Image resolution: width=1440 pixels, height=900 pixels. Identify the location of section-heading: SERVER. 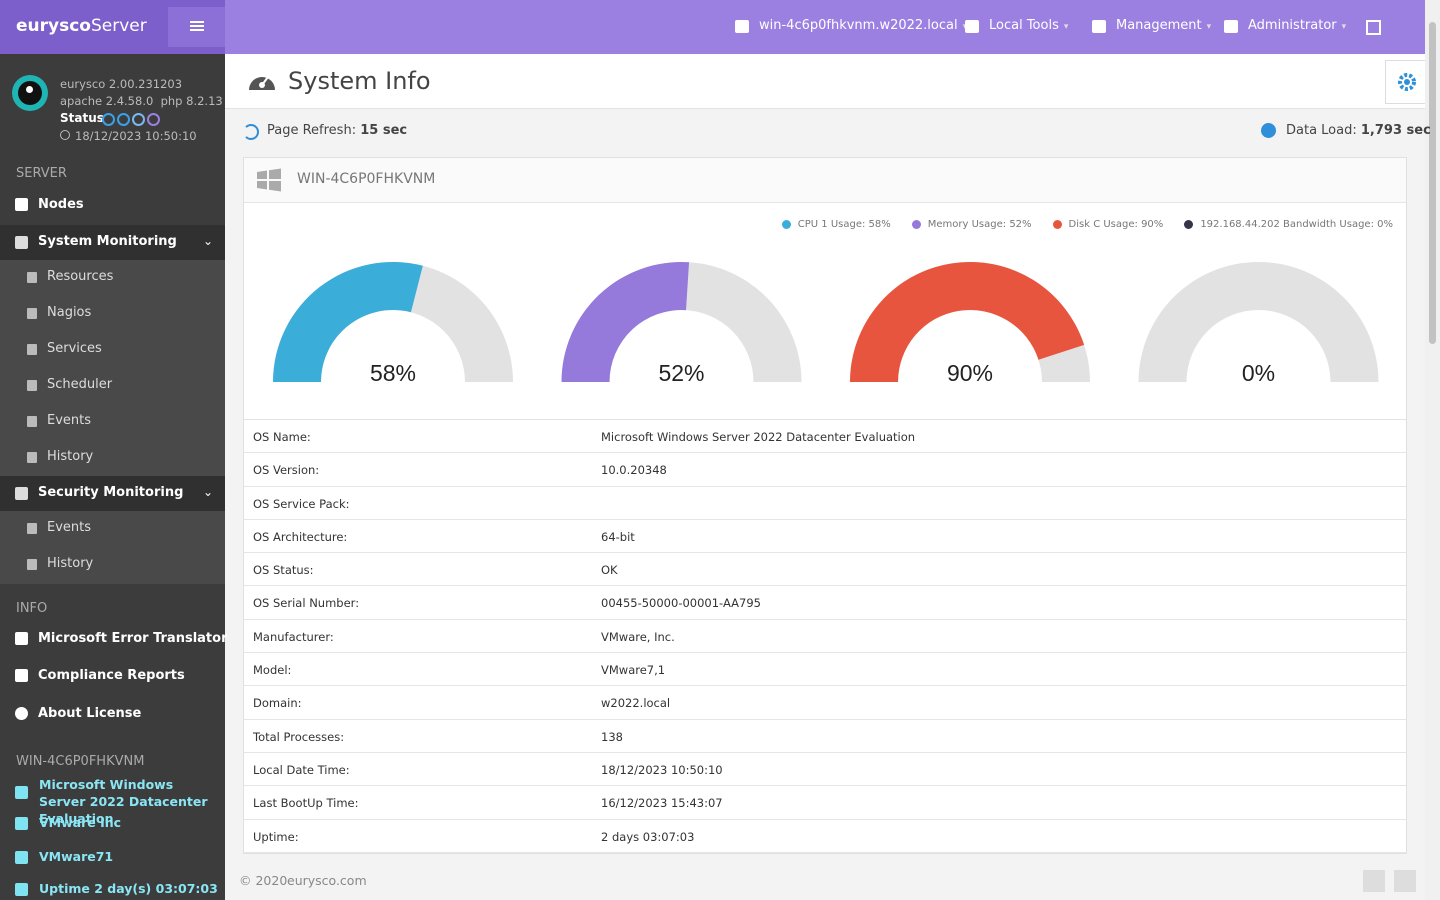
(41, 173).